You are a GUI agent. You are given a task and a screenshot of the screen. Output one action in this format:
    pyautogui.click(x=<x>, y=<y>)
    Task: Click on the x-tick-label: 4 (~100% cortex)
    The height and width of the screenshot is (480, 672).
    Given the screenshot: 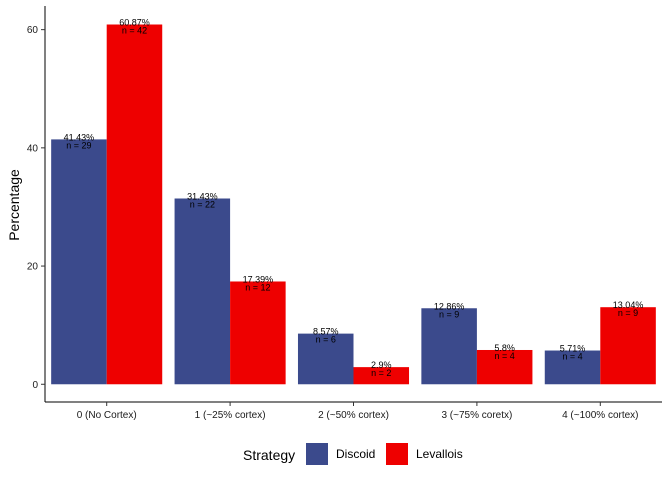 What is the action you would take?
    pyautogui.click(x=600, y=415)
    